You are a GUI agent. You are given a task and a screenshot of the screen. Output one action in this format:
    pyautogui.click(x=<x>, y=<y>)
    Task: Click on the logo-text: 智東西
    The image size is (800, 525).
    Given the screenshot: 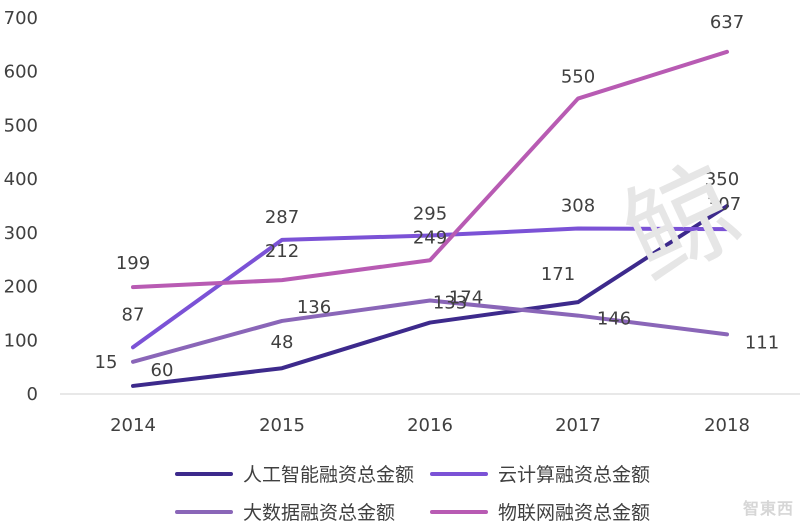 What is the action you would take?
    pyautogui.click(x=768, y=508)
    